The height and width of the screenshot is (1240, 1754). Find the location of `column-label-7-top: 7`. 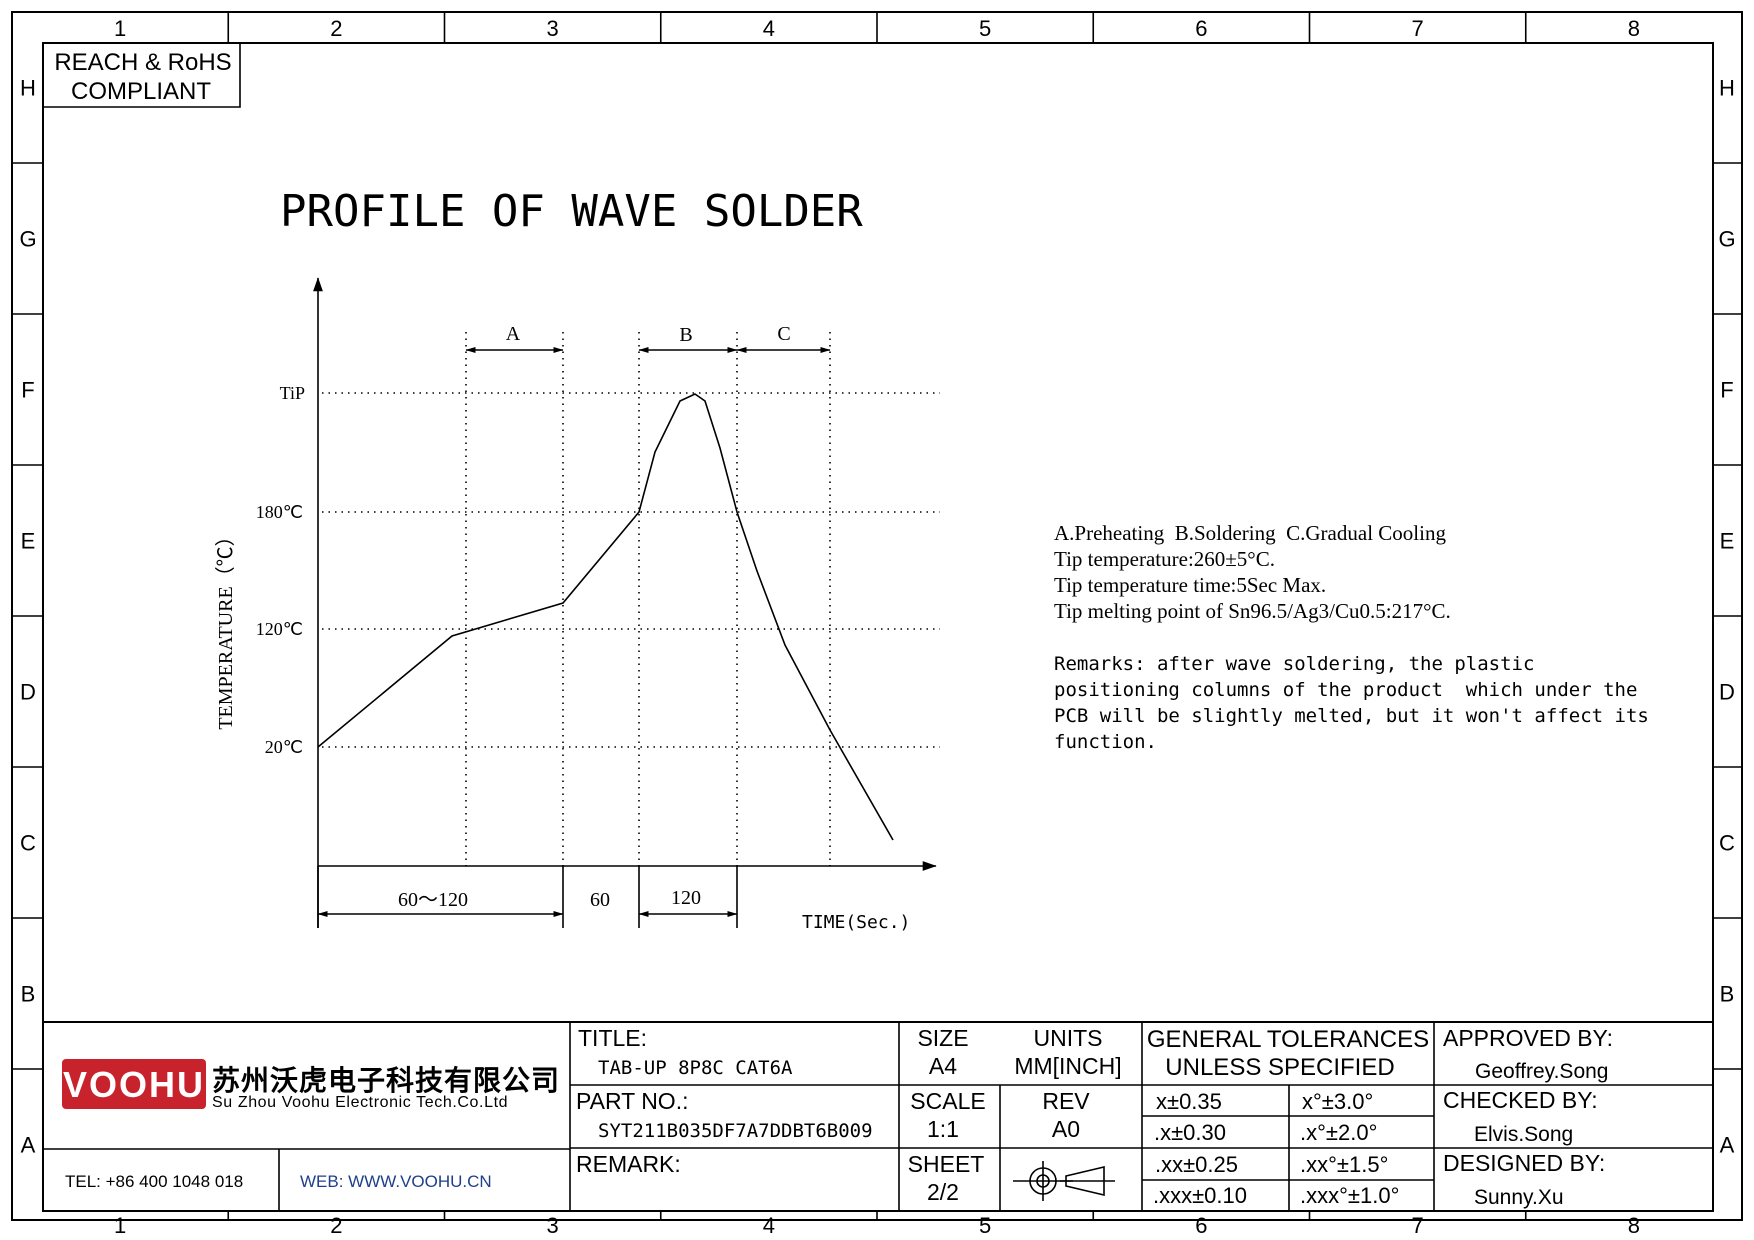

column-label-7-top: 7 is located at coordinates (1418, 28).